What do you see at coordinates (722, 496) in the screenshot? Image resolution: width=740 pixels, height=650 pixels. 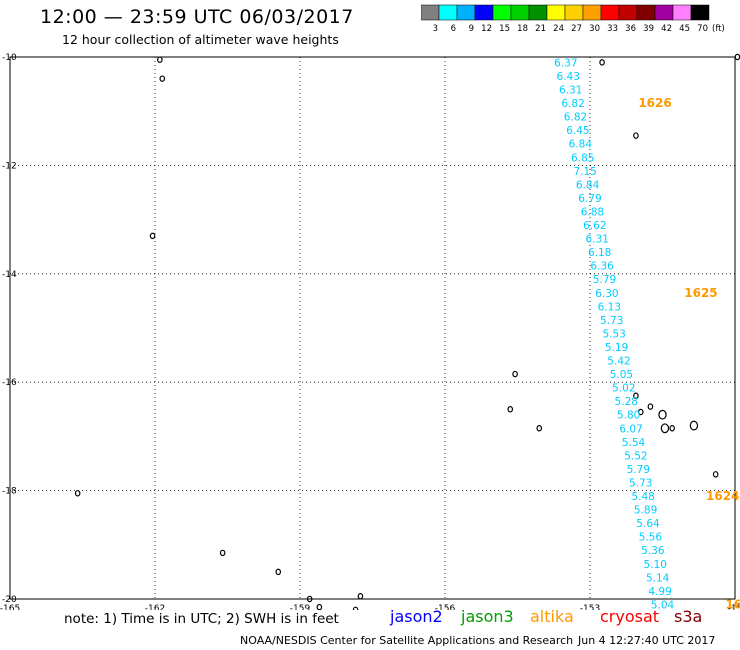 I see `time-marker-label: 1624` at bounding box center [722, 496].